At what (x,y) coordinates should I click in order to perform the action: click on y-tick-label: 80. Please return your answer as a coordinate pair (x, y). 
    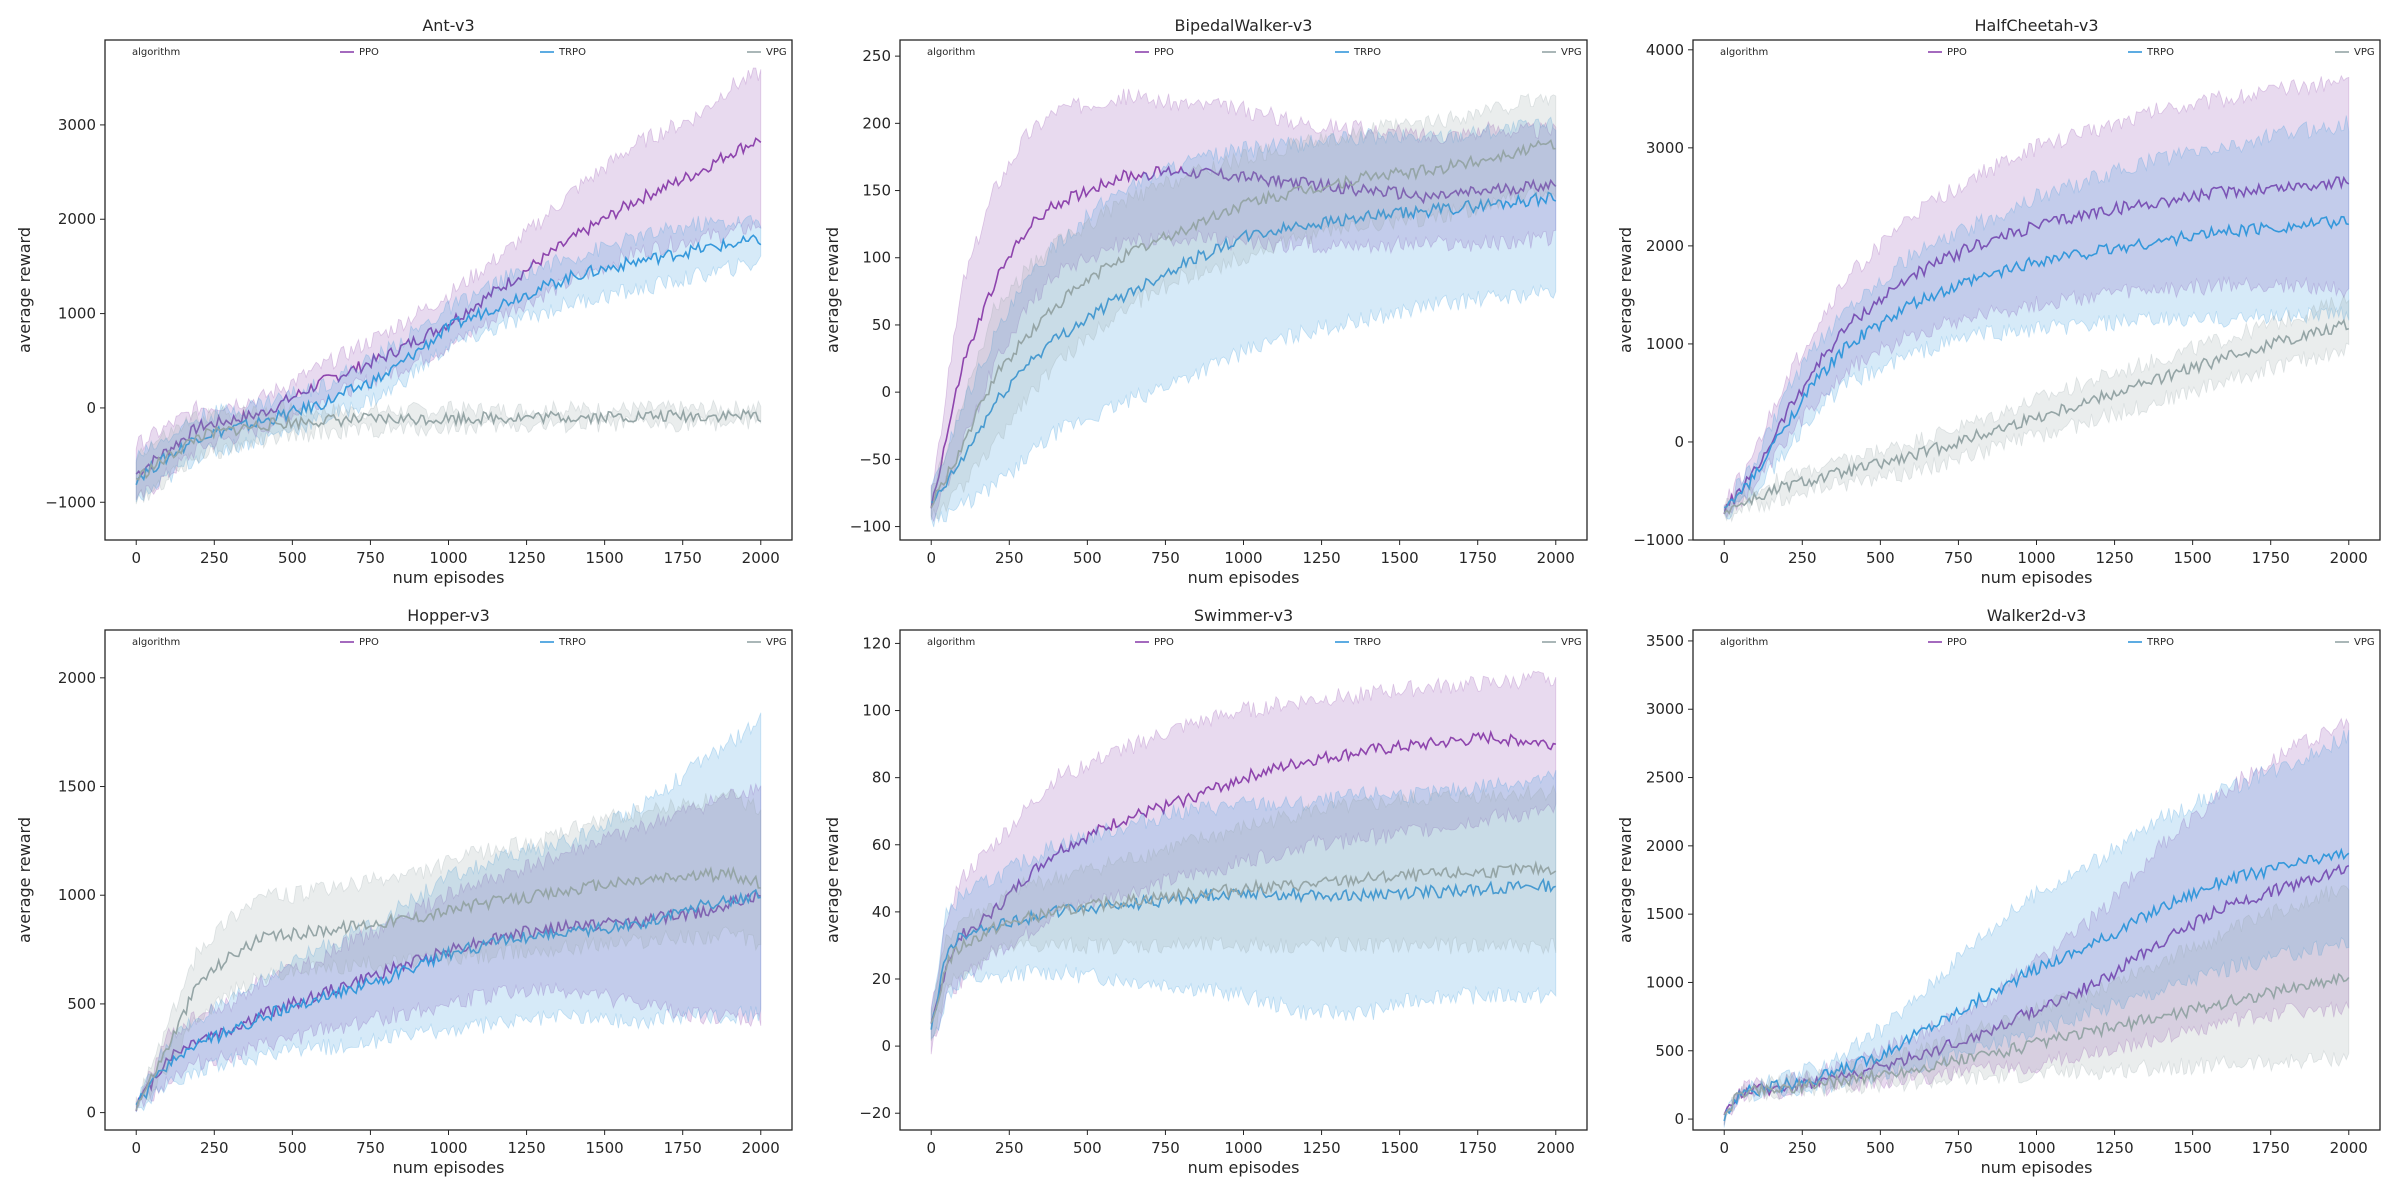
    Looking at the image, I should click on (881, 778).